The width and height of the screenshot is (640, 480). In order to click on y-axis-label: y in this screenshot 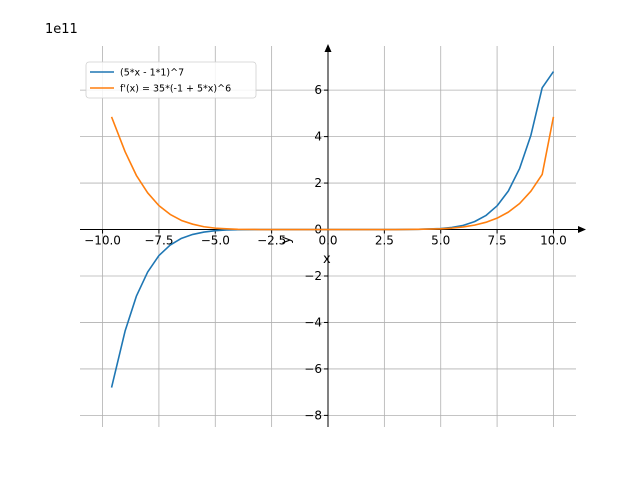, I will do `click(286, 240)`.